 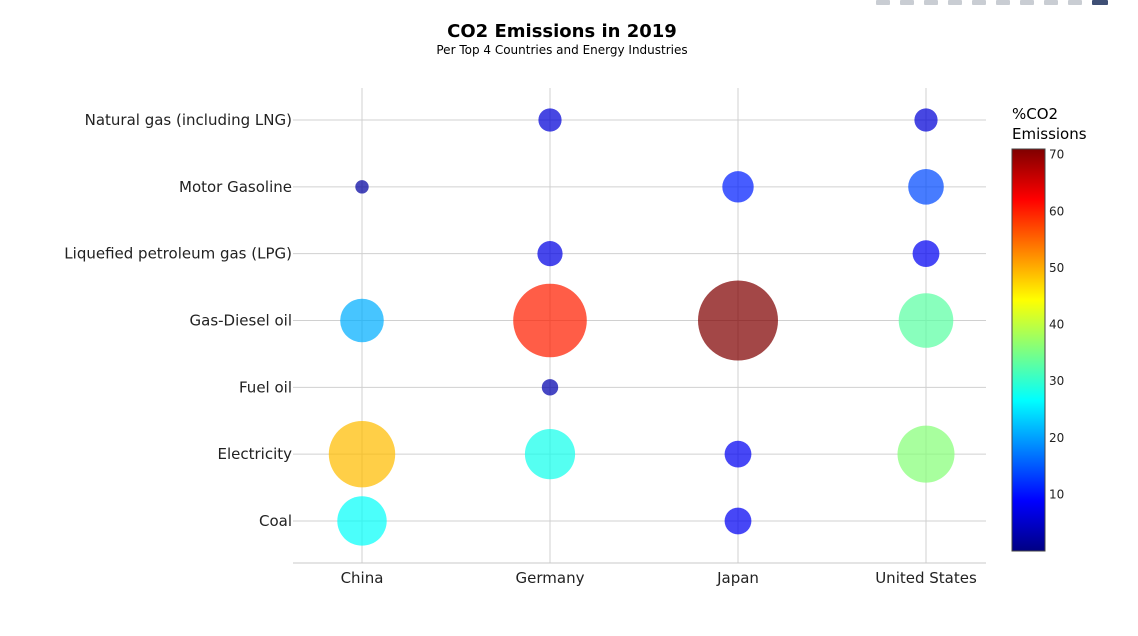 I want to click on colorbar-tick-30: 30, so click(x=1056, y=381).